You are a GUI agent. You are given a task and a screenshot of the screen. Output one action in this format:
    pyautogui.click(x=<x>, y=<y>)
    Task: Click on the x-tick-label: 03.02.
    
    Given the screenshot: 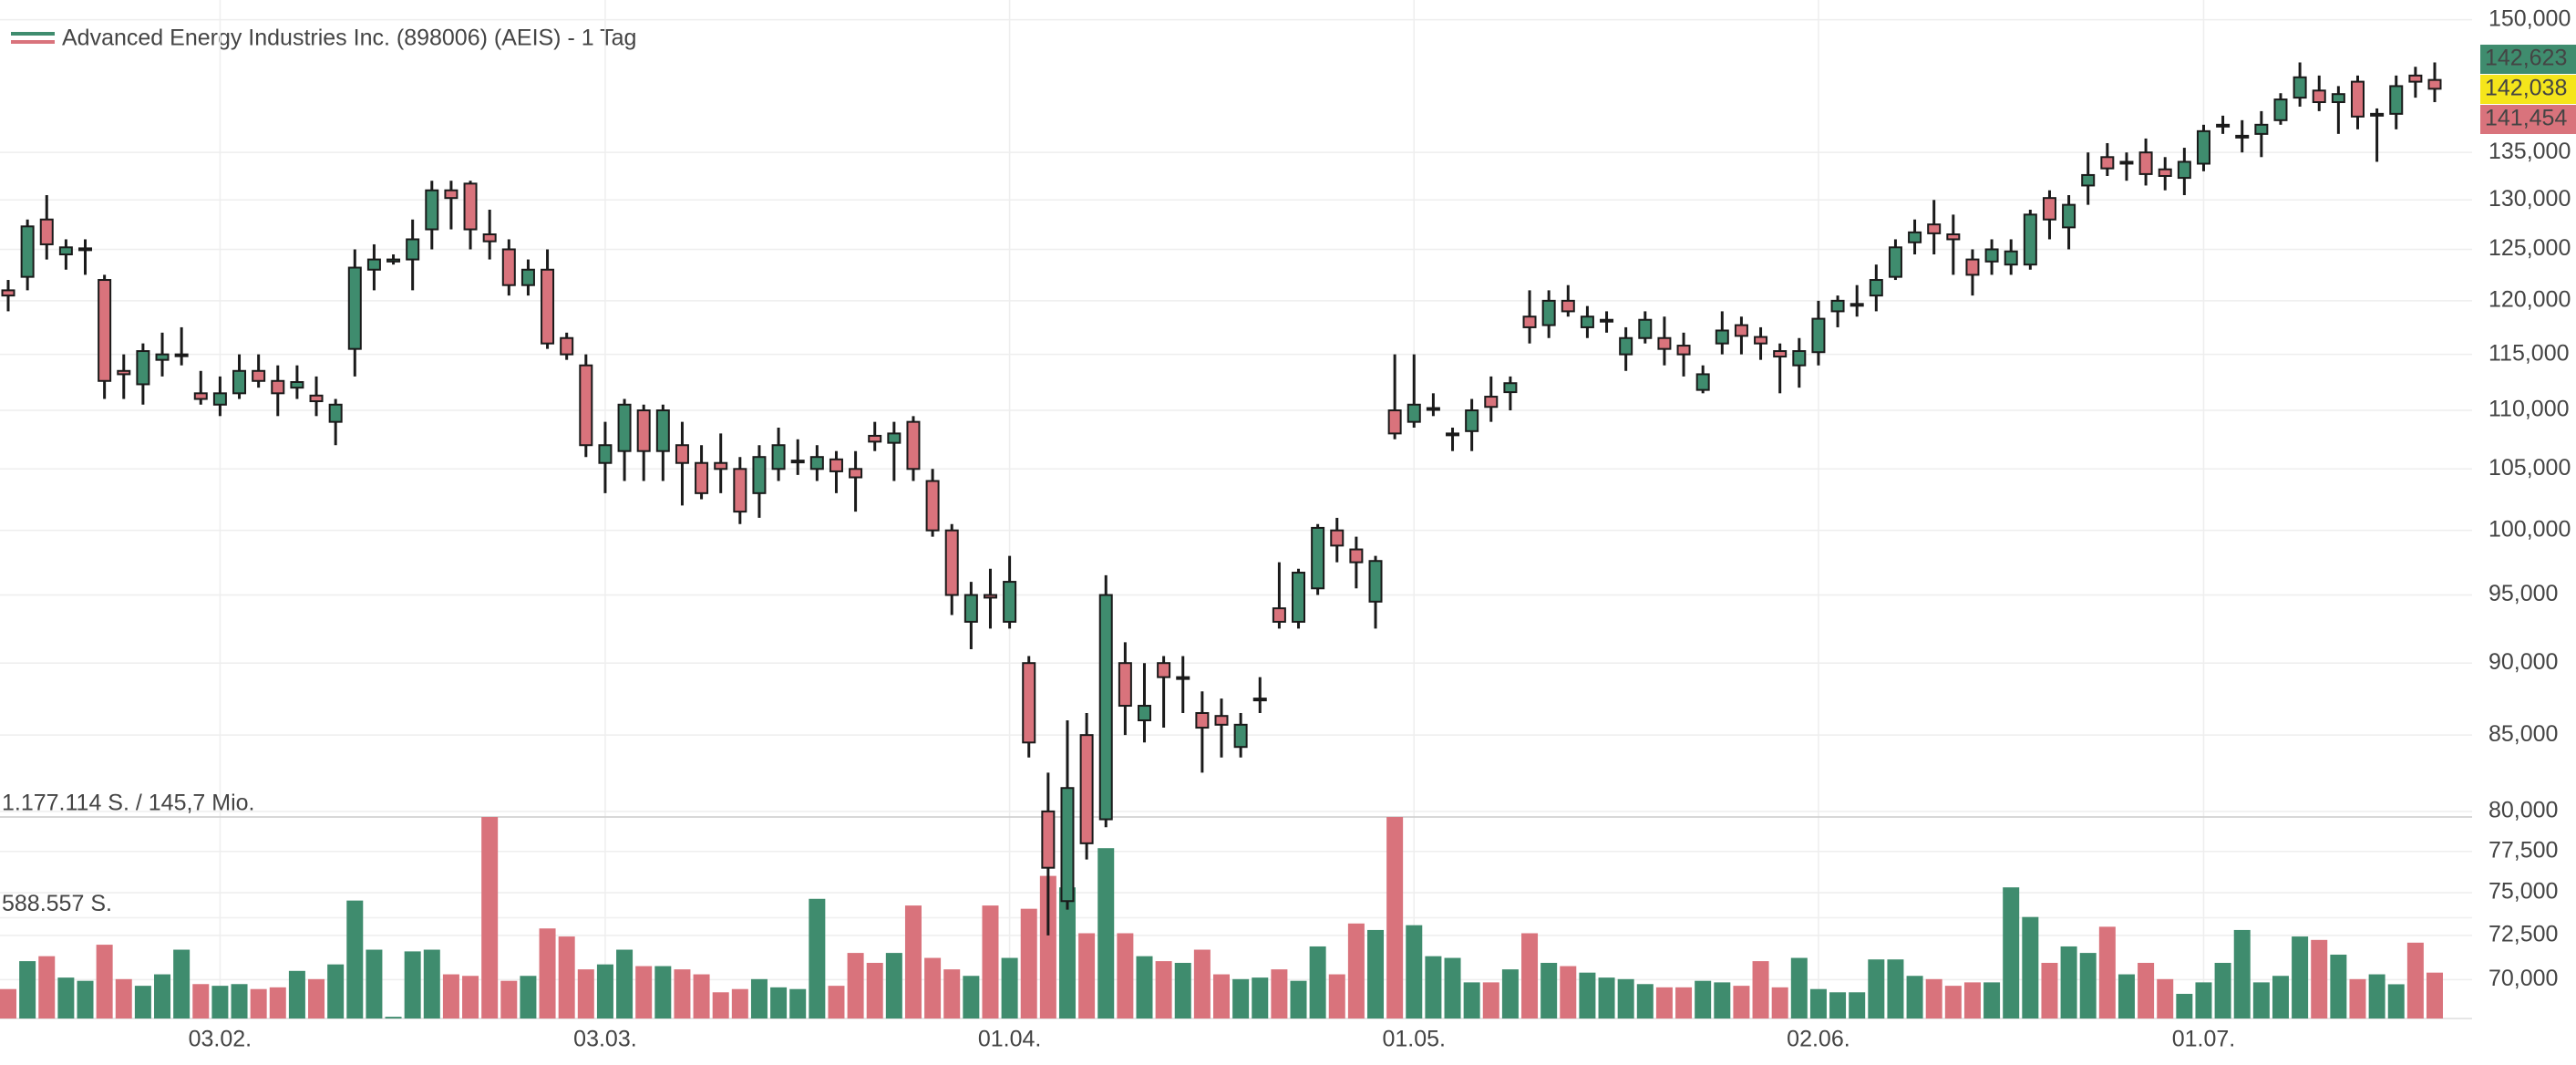 What is the action you would take?
    pyautogui.click(x=220, y=1039)
    